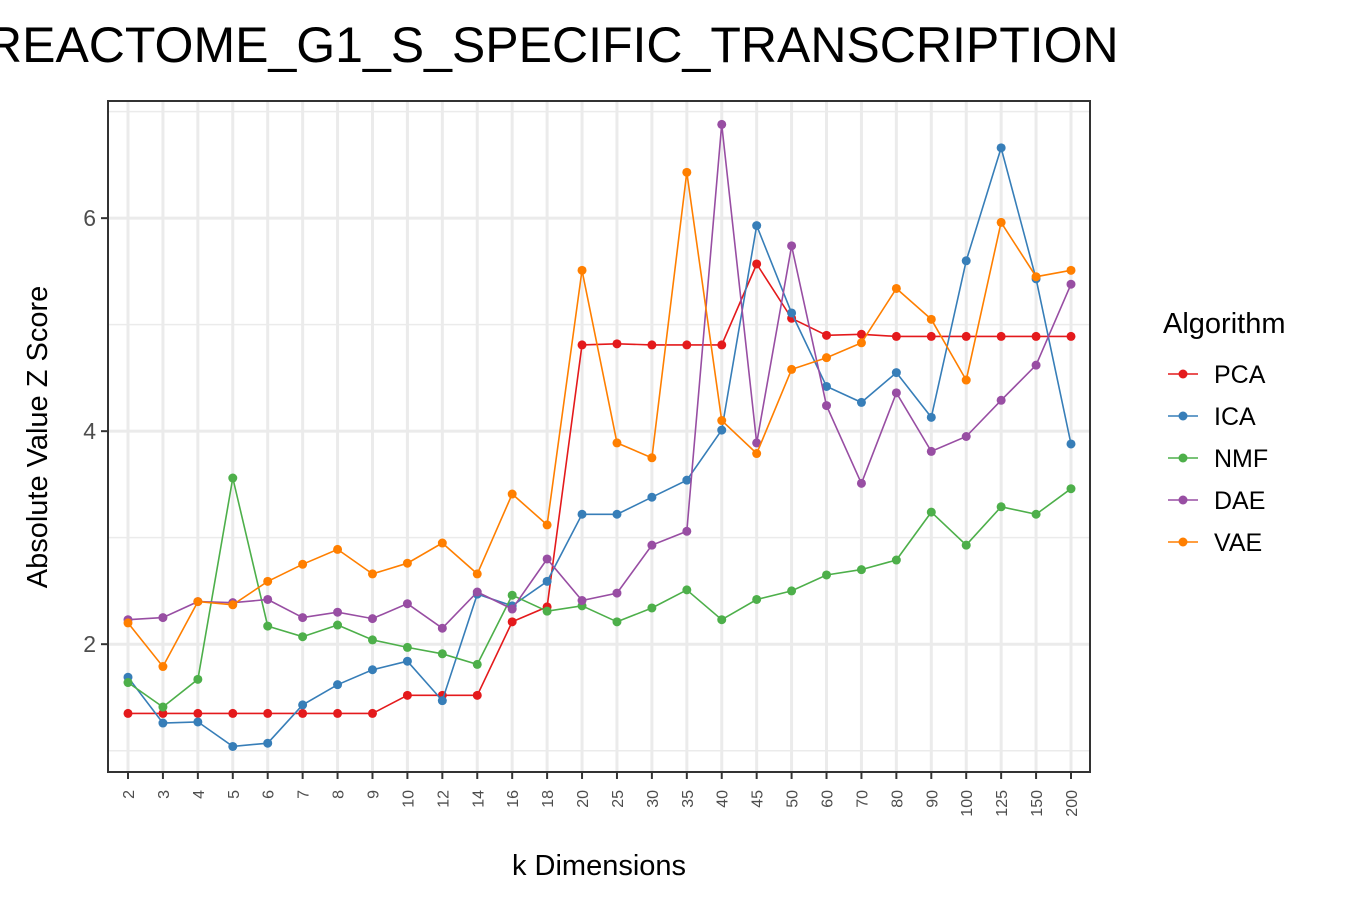  What do you see at coordinates (618, 799) in the screenshot?
I see `x-tick-label: 25` at bounding box center [618, 799].